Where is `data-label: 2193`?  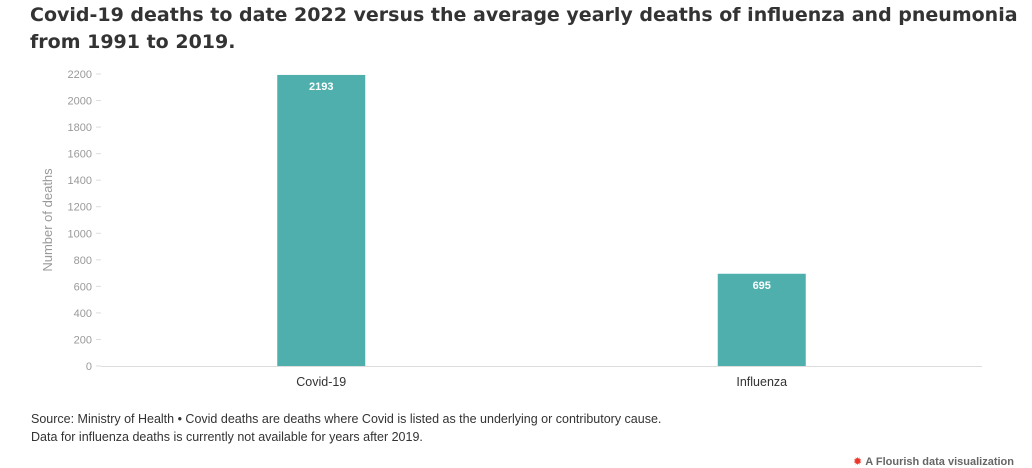 data-label: 2193 is located at coordinates (321, 87).